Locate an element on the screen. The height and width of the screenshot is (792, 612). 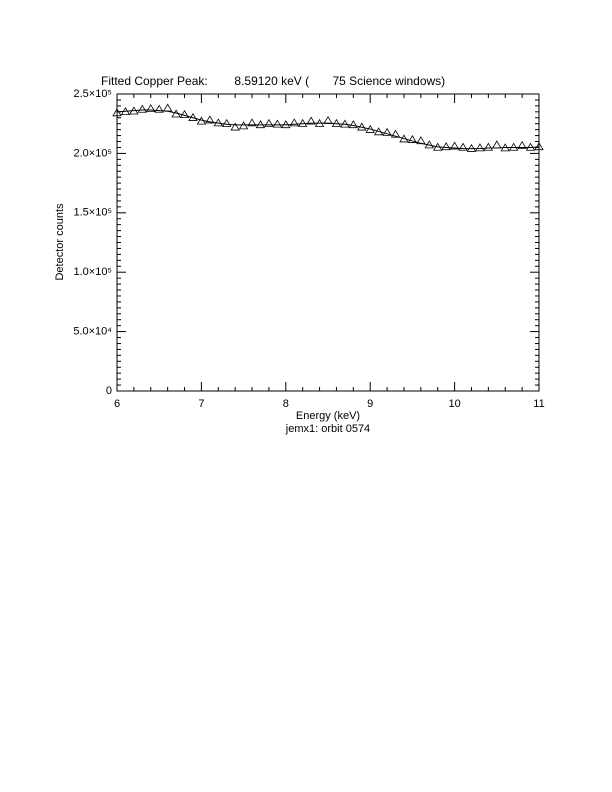
y-axis-label: Detector counts is located at coordinates (60, 242).